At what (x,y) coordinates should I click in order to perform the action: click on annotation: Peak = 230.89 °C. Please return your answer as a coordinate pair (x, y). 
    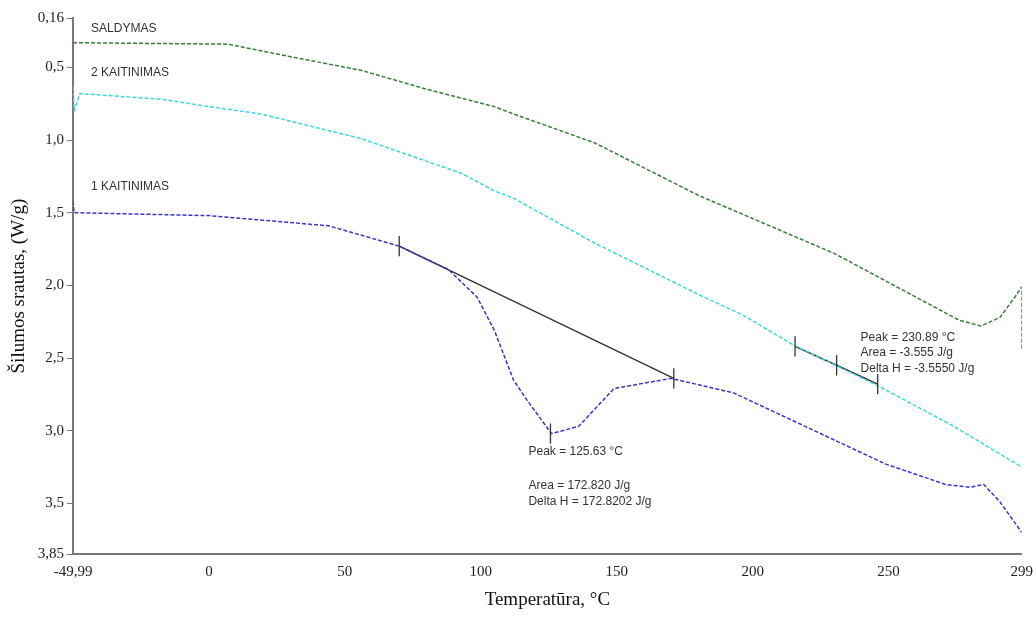
    Looking at the image, I should click on (908, 336).